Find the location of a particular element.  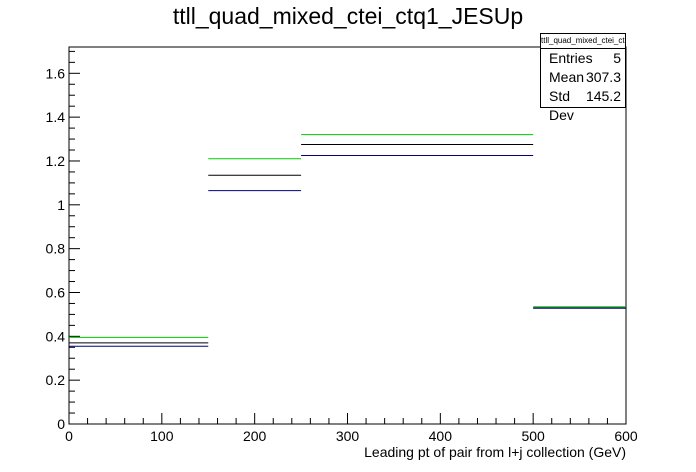

y-tick-labels: 0 0.2 0.4 0.6 0.8 1 1.2 1.4 1.6 is located at coordinates (56, 248).